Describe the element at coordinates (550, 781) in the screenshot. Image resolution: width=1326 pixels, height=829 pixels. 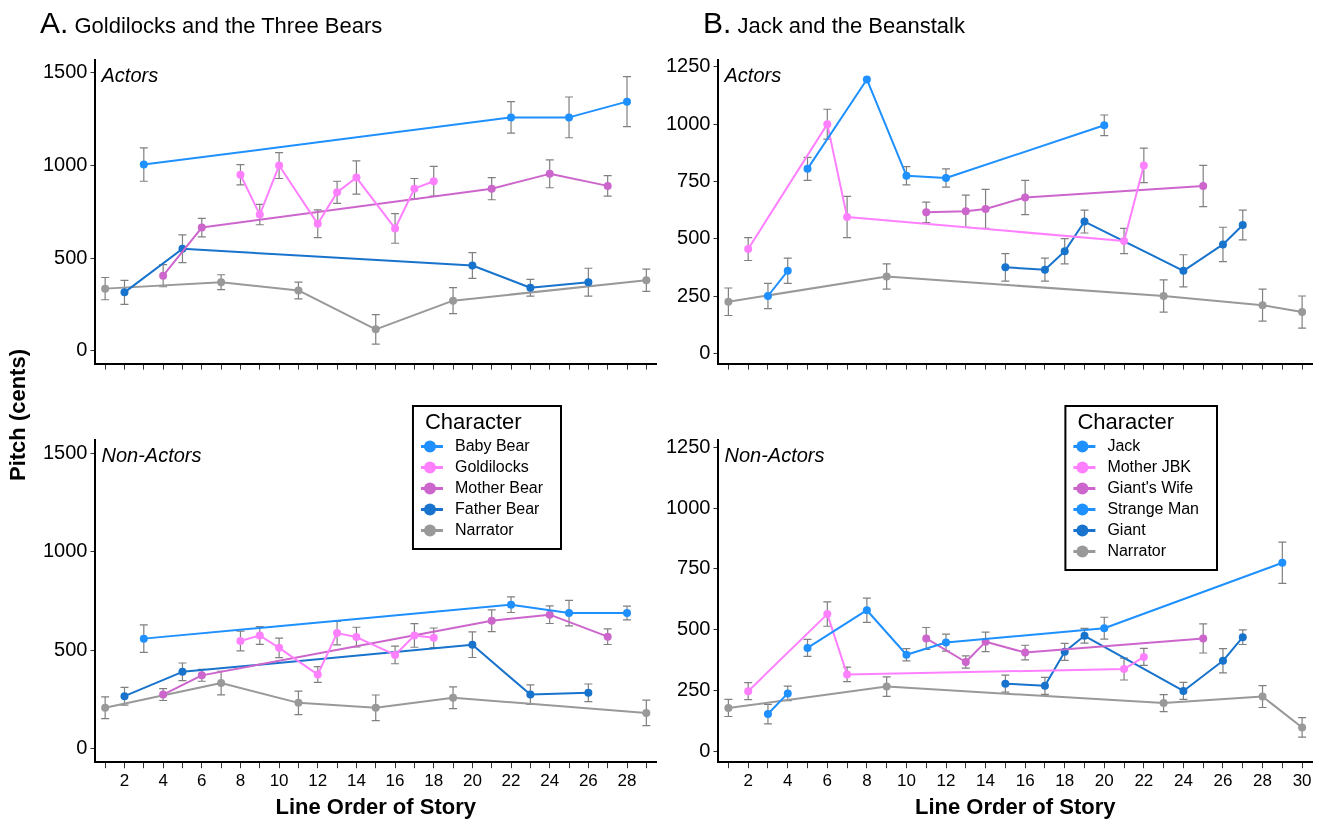
I see `x-tick-label: 24` at that location.